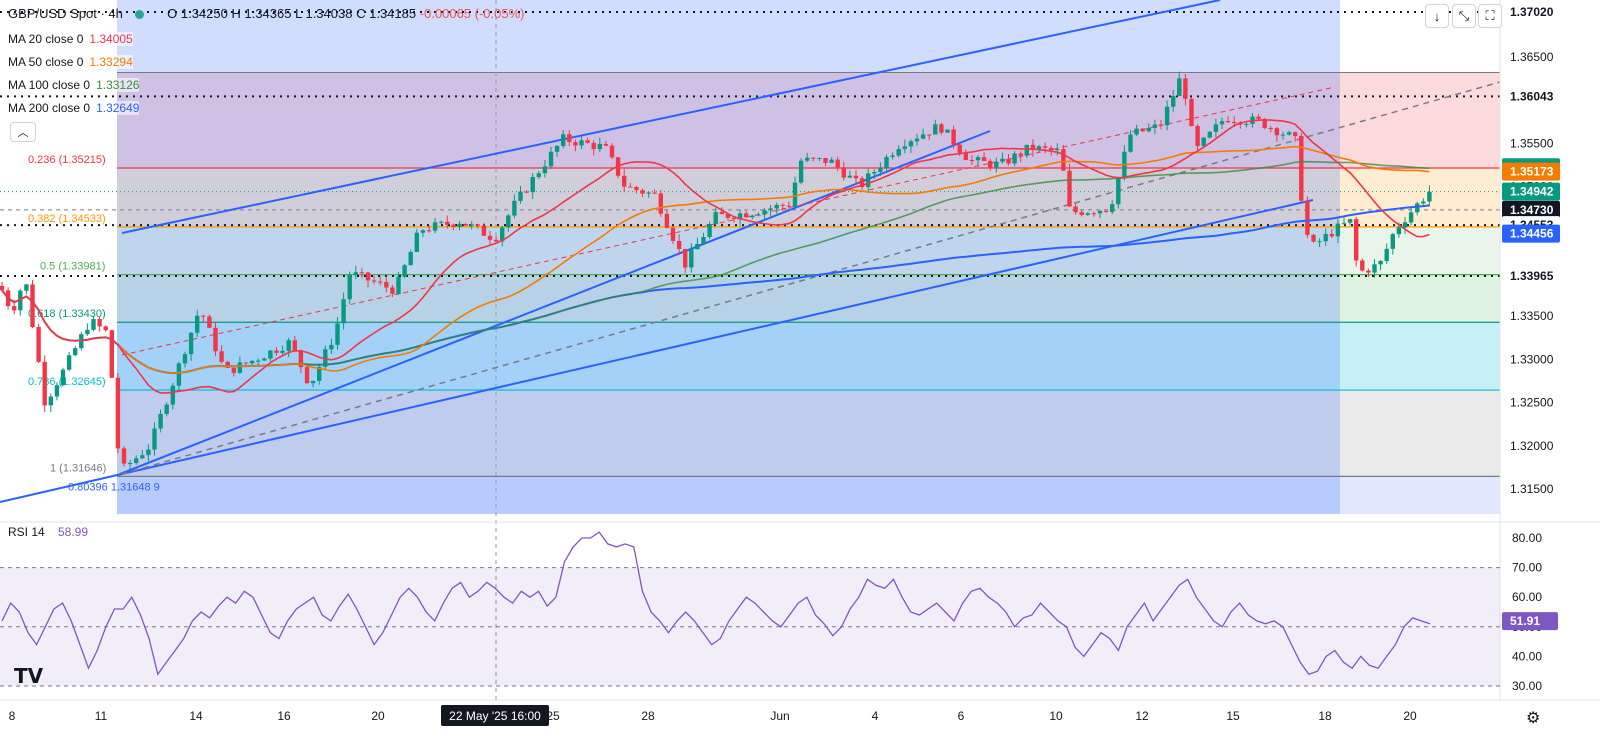  I want to click on price-label: 1.35173, so click(1532, 172).